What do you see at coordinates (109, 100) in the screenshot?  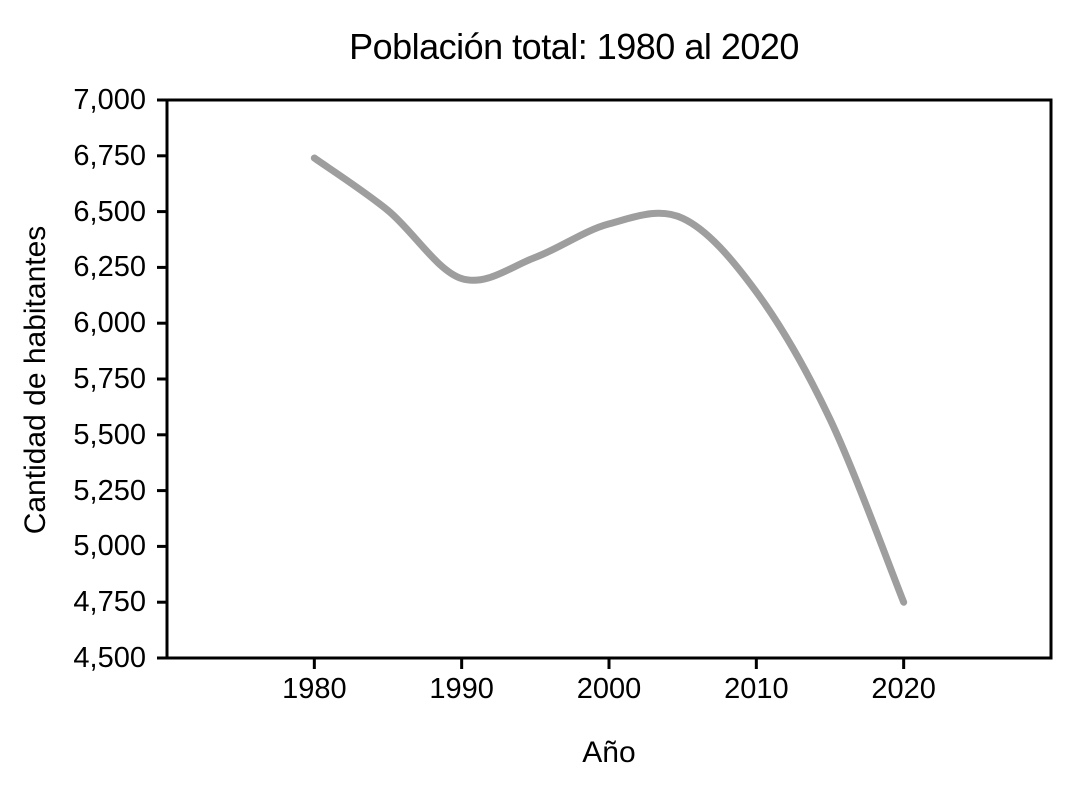 I see `y-tick-label: 7,000` at bounding box center [109, 100].